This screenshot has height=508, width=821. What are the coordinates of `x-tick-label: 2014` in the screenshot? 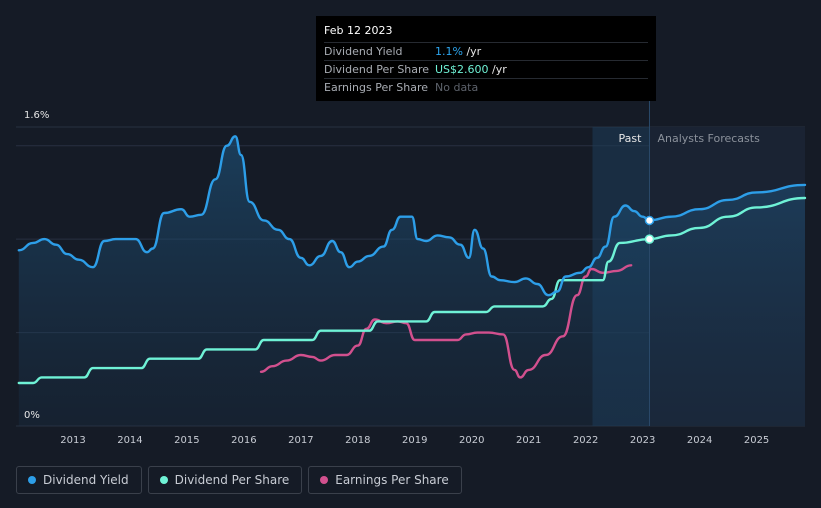 It's located at (129, 440).